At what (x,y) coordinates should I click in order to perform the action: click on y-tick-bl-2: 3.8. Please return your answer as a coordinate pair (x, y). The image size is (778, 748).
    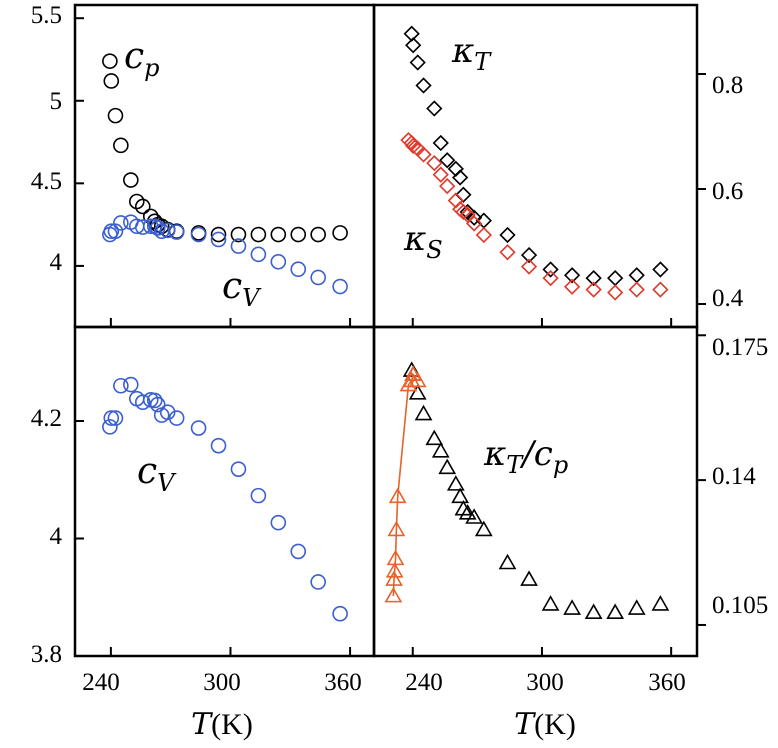
    Looking at the image, I should click on (46, 654).